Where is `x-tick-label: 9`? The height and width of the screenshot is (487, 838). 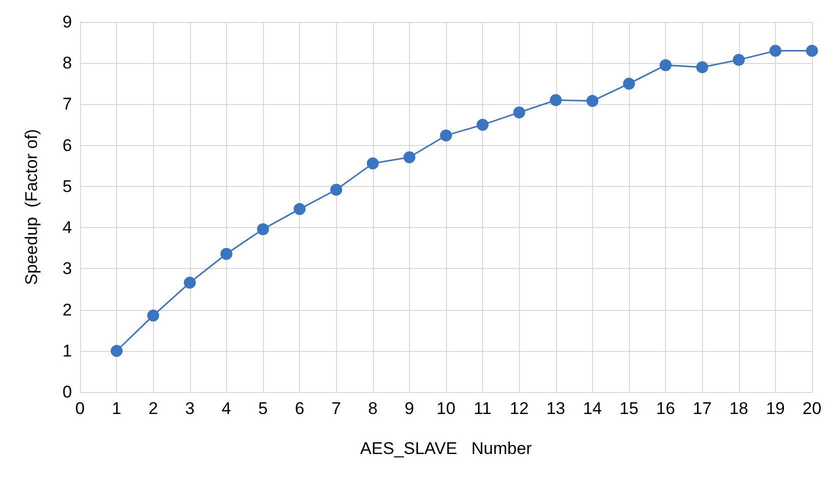
x-tick-label: 9 is located at coordinates (409, 408).